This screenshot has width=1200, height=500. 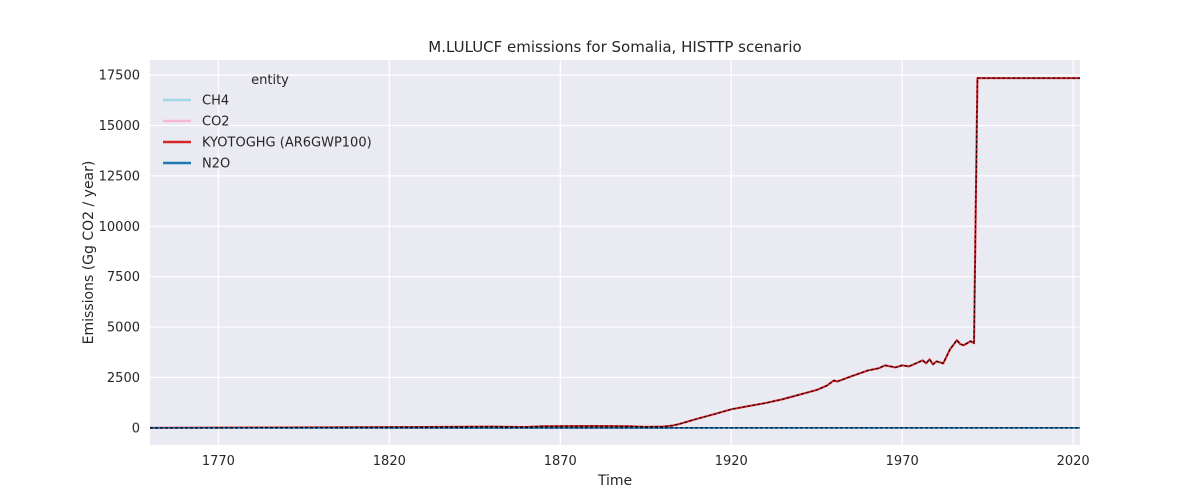 What do you see at coordinates (119, 227) in the screenshot?
I see `y-tick-label: 10000` at bounding box center [119, 227].